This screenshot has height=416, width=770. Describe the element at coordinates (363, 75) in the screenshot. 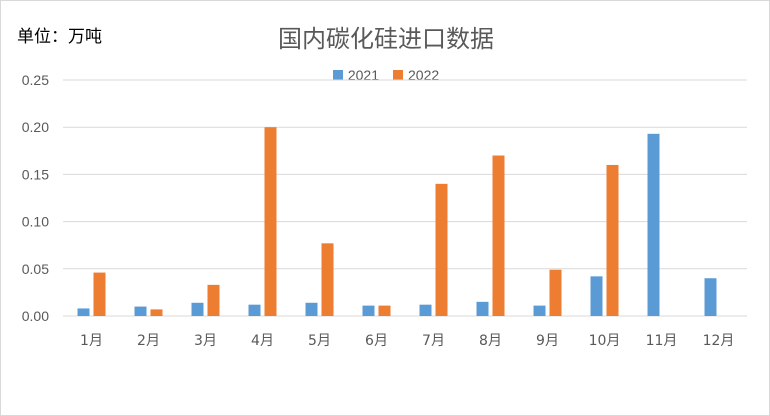

I see `legend-label-2021: 2021` at that location.